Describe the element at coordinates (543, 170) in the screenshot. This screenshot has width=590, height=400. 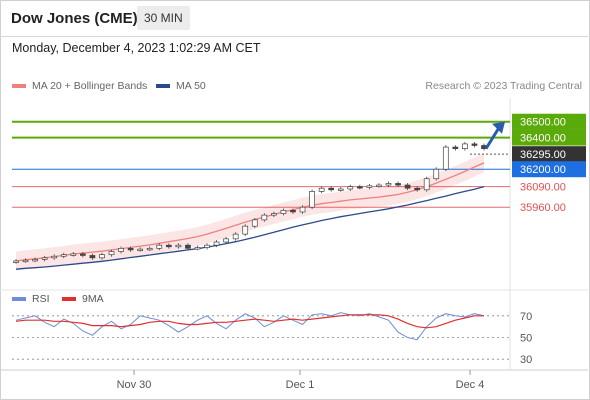
I see `level-label-36200.00: 36200.00` at that location.